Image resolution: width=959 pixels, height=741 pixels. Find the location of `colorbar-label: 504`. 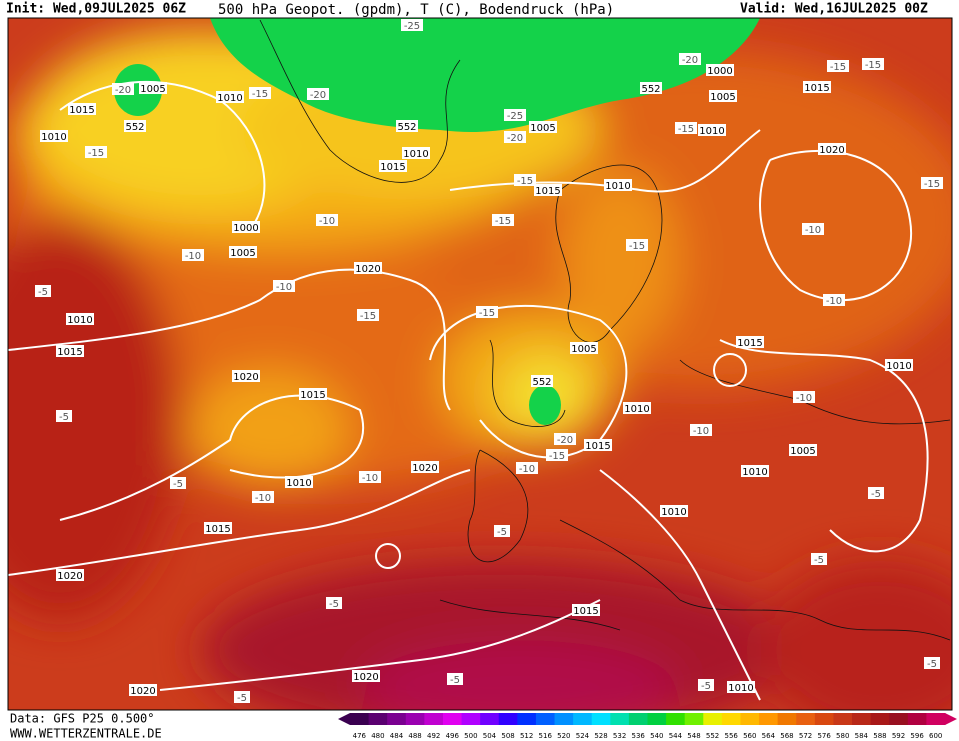

colorbar-label: 504 is located at coordinates (490, 736).